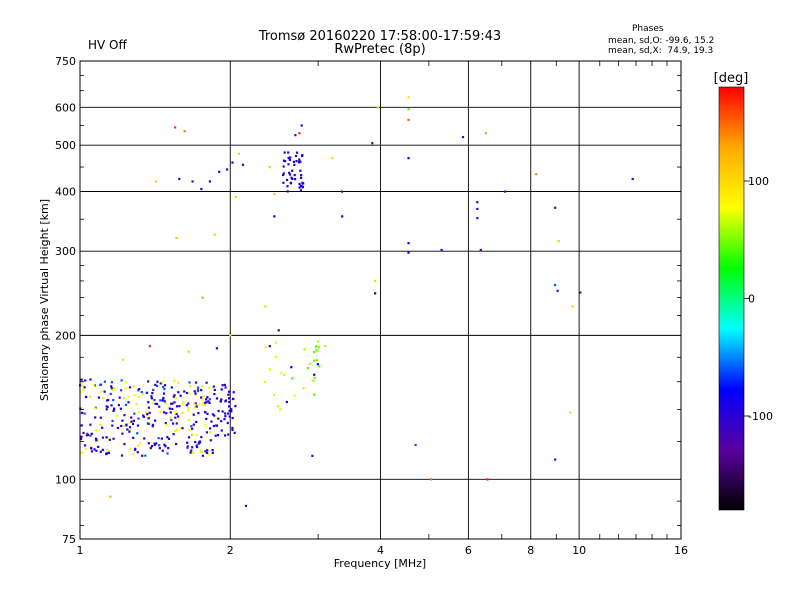 The height and width of the screenshot is (600, 800). Describe the element at coordinates (65, 107) in the screenshot. I see `y-tick-label: 600` at that location.